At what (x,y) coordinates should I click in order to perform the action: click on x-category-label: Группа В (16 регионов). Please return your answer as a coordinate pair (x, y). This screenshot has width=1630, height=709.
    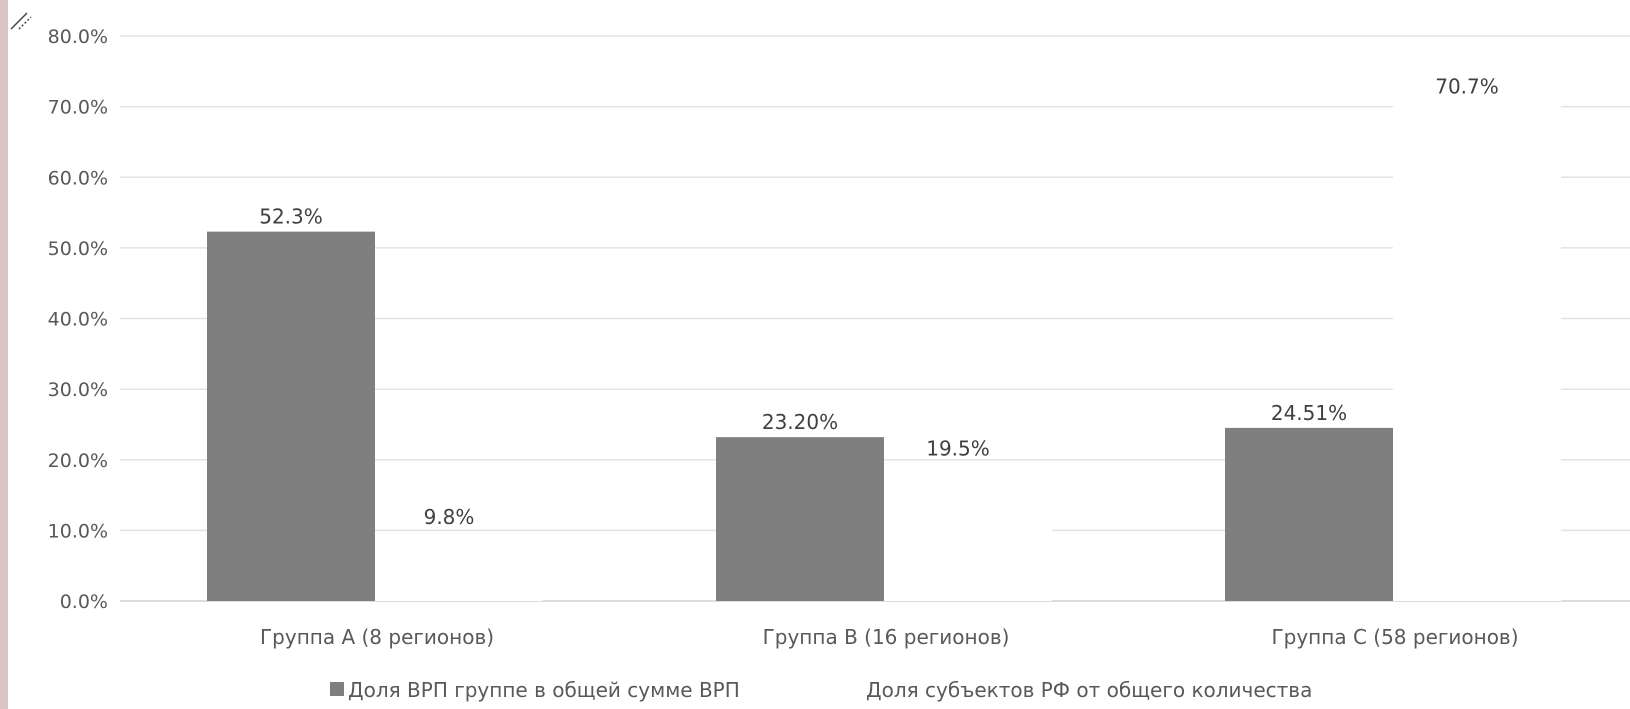
    Looking at the image, I should click on (886, 637).